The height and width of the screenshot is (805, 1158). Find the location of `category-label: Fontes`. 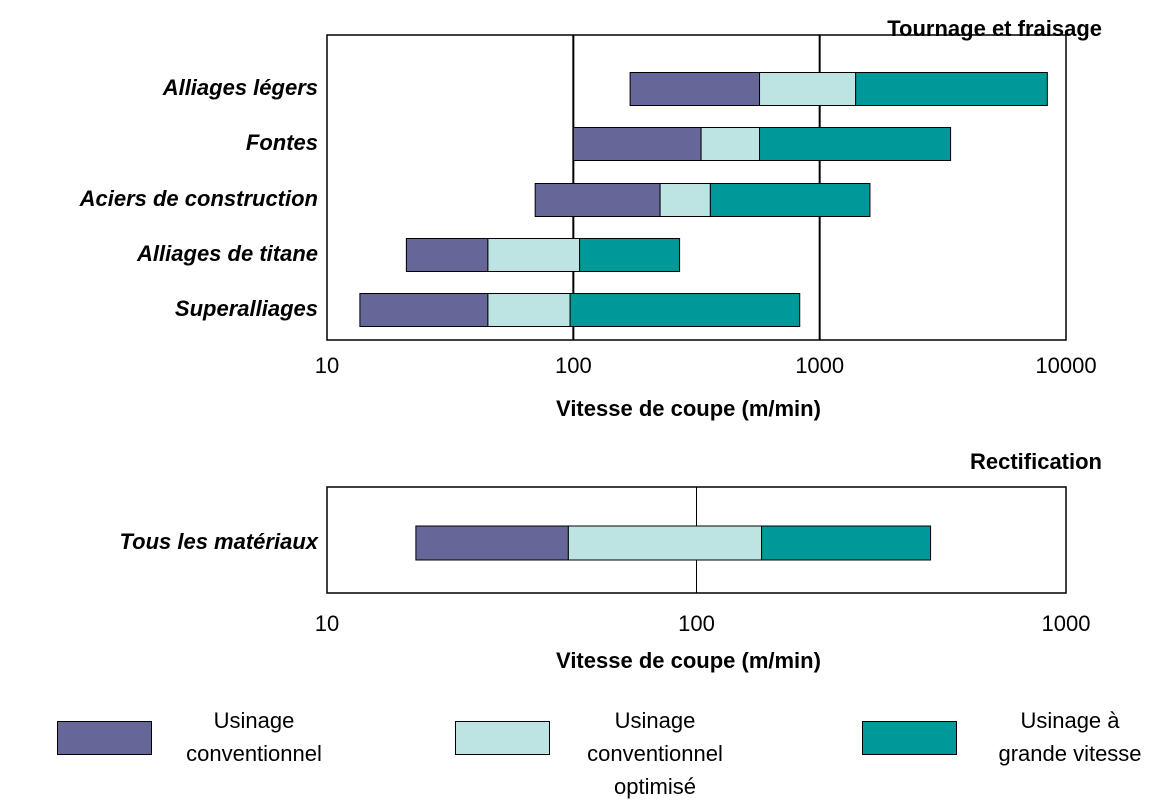

category-label: Fontes is located at coordinates (282, 142).